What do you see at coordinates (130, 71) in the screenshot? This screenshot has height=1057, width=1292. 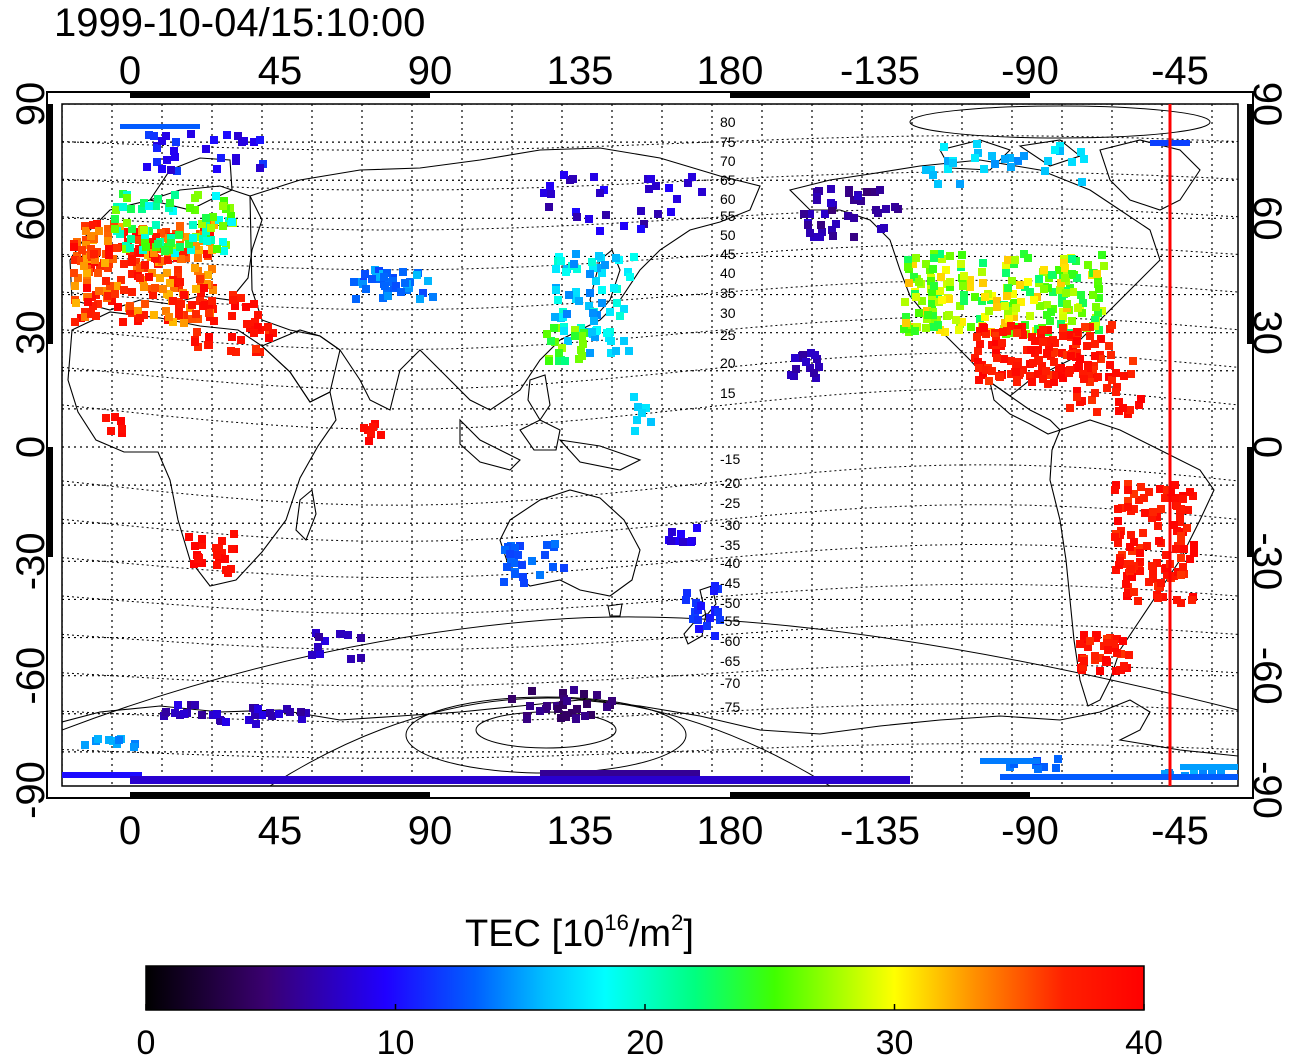 I see `top-lon-label: 0` at bounding box center [130, 71].